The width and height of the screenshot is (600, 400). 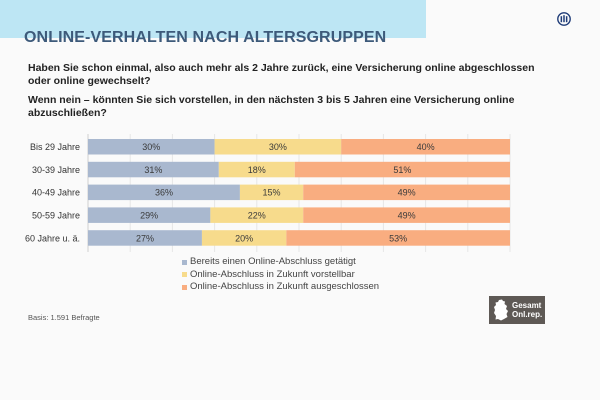 What do you see at coordinates (56, 170) in the screenshot?
I see `category-label: 30-39 Jahre` at bounding box center [56, 170].